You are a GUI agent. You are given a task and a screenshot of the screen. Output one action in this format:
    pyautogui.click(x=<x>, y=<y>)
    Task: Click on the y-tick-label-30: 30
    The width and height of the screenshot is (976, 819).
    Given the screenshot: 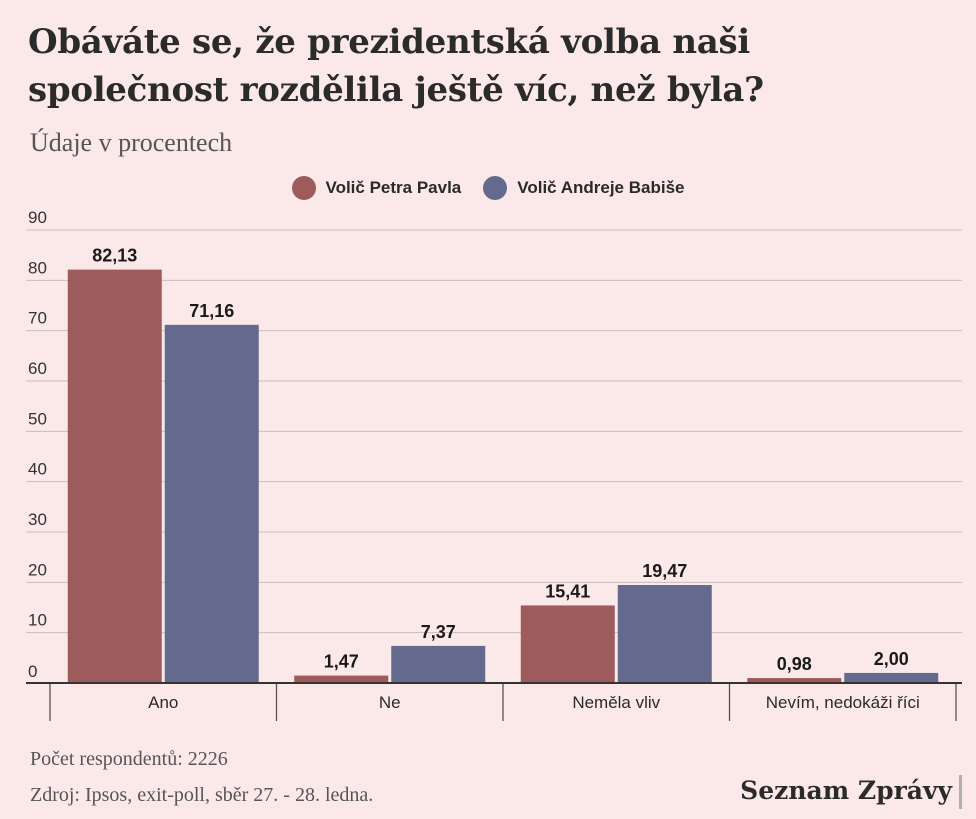 What is the action you would take?
    pyautogui.click(x=37, y=519)
    